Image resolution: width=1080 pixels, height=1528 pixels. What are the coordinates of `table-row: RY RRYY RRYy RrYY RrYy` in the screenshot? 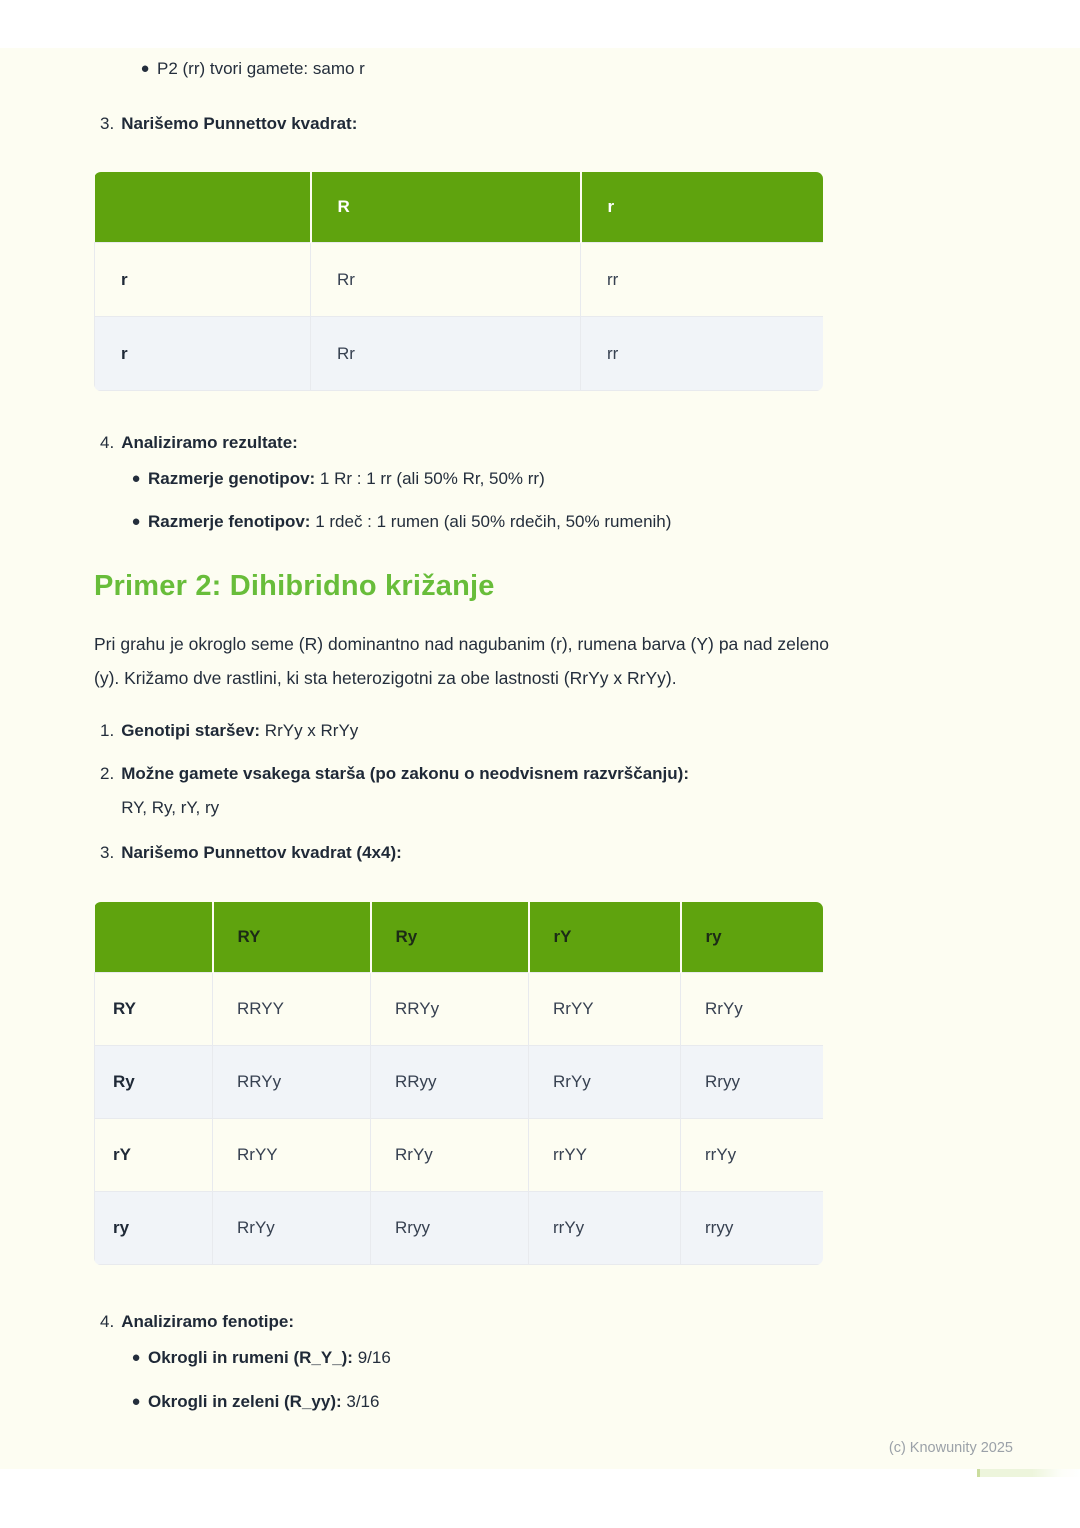 It's located at (458, 1009).